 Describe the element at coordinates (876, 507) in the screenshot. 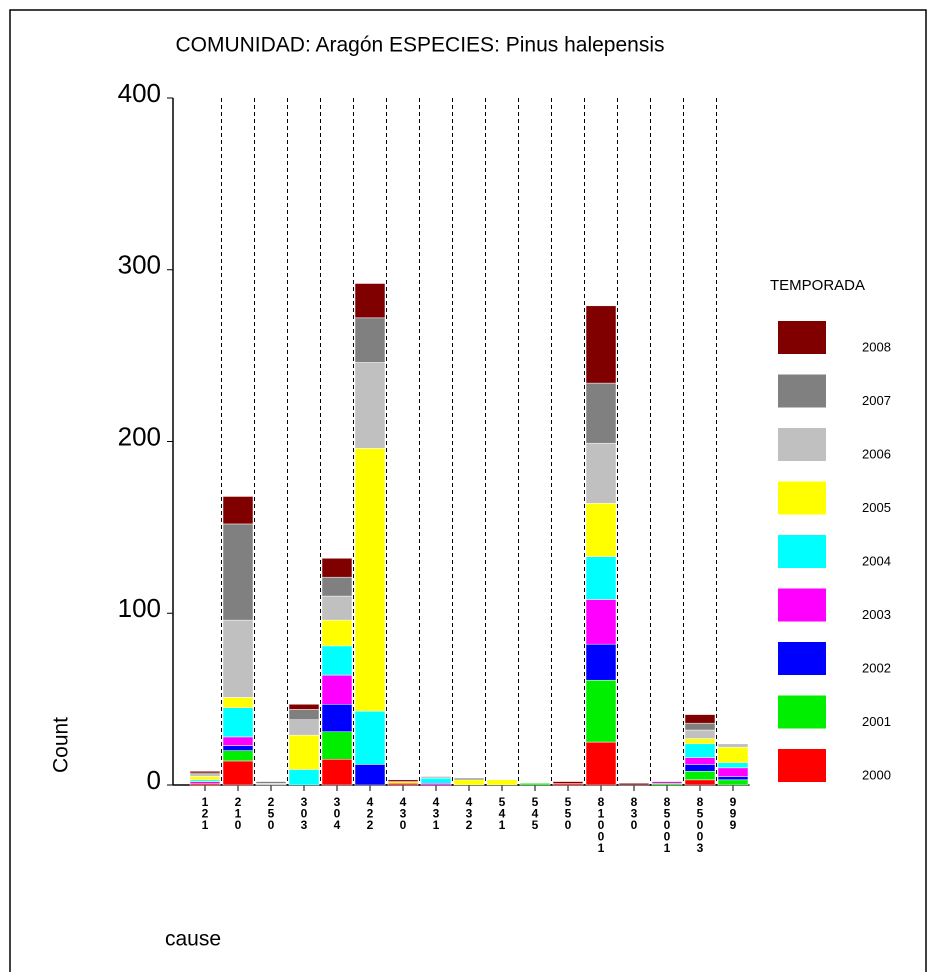

I see `legend-label: 2005` at that location.